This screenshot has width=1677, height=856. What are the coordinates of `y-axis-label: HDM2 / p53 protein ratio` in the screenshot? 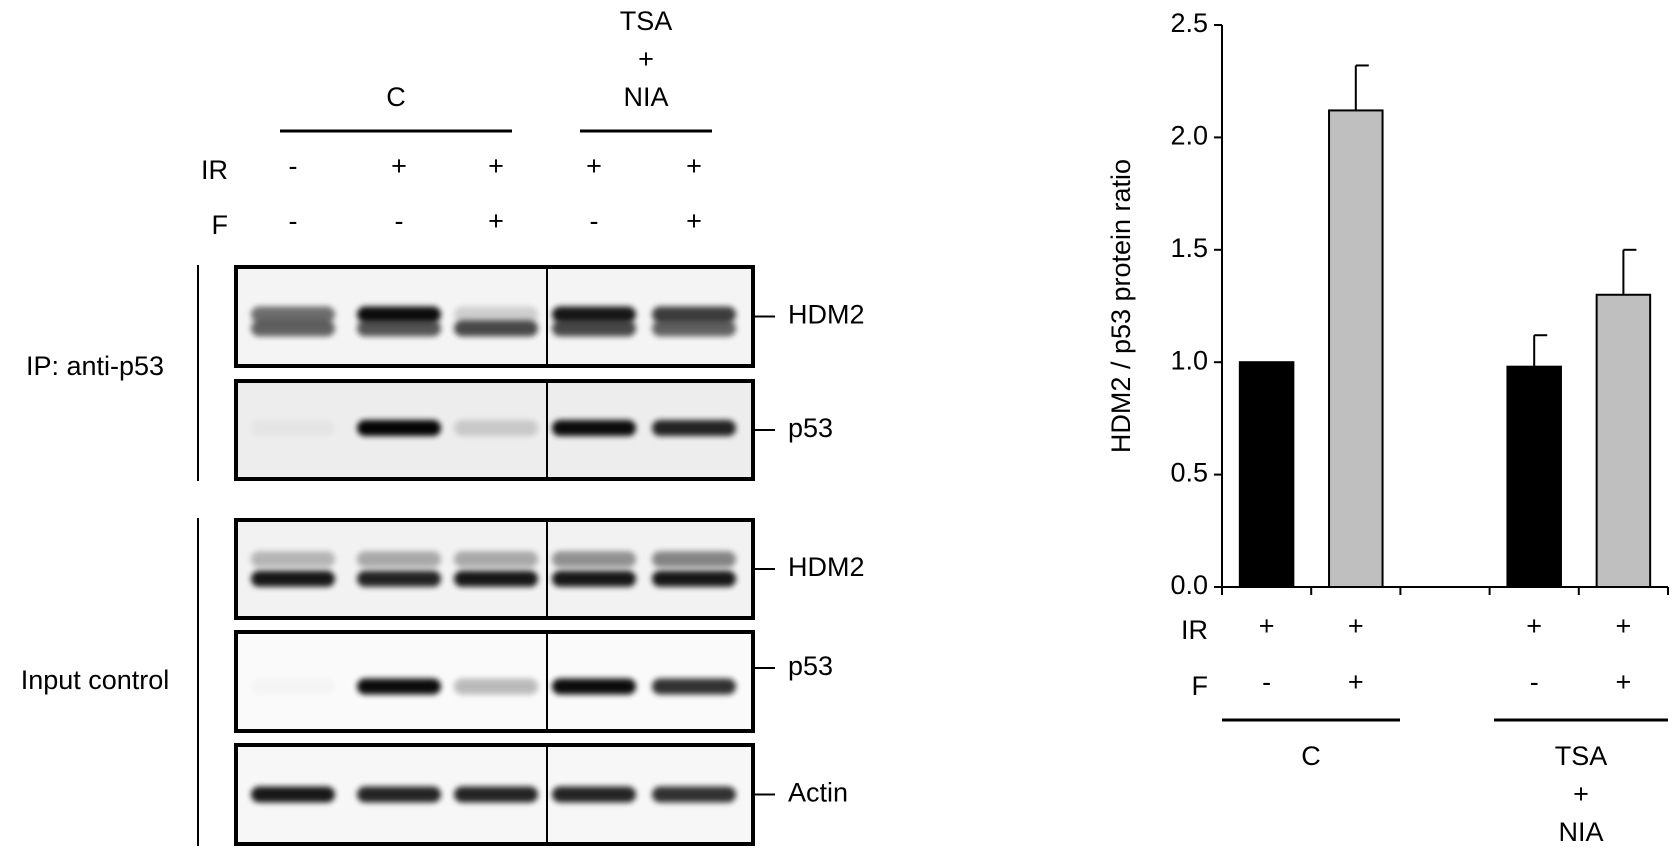 It's located at (1121, 306).